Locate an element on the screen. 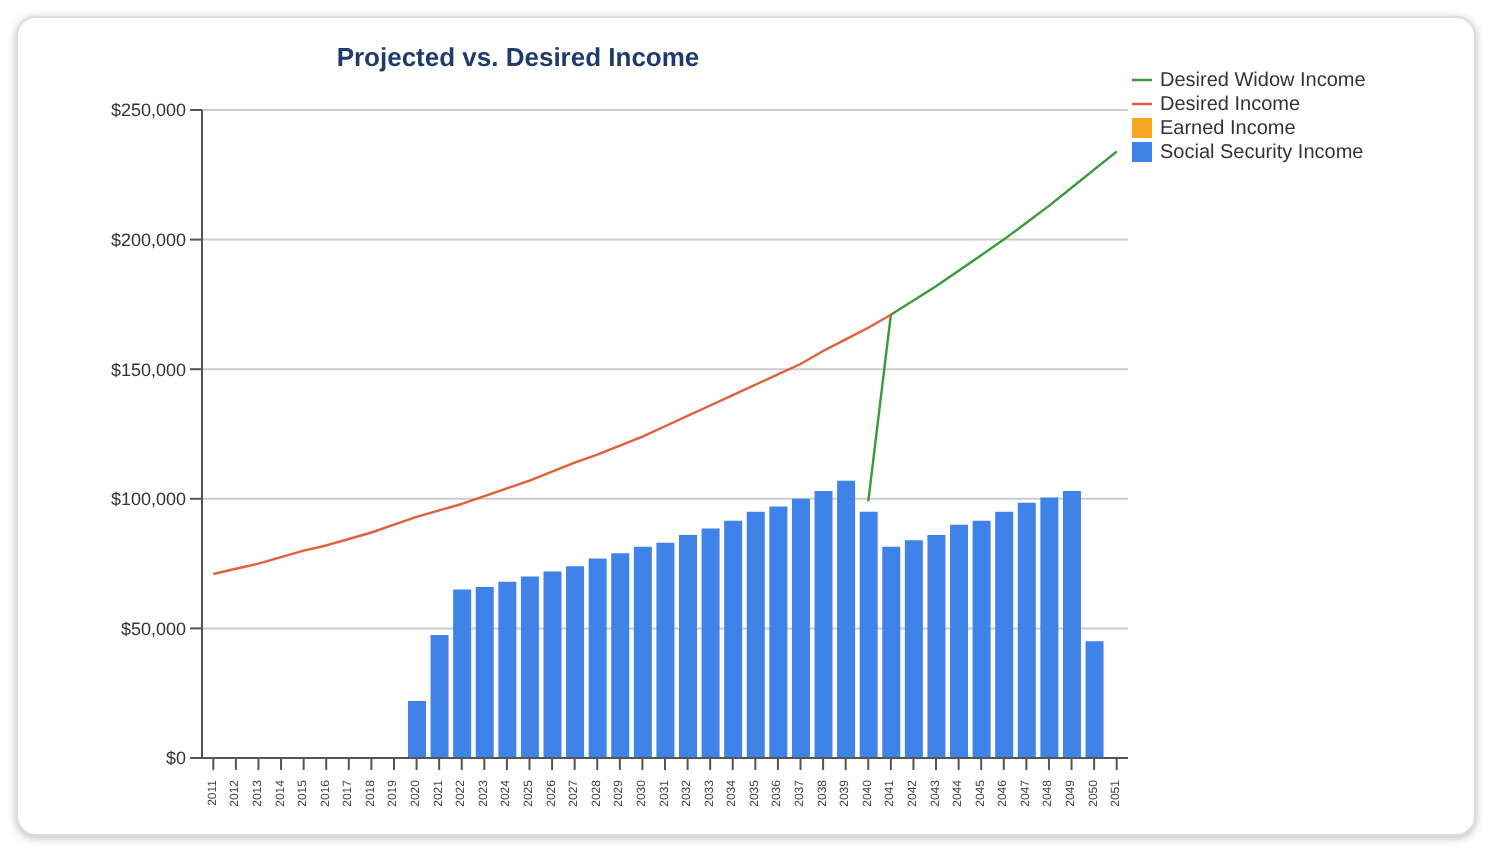  chart-title: Projected vs. Desired Income is located at coordinates (518, 58).